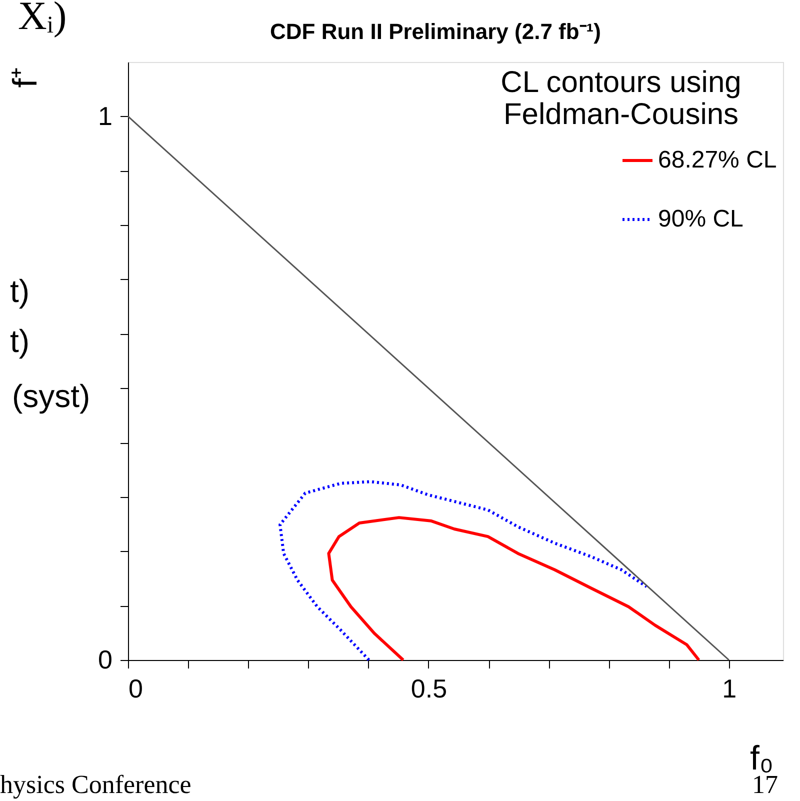 This screenshot has width=800, height=801. Describe the element at coordinates (717, 160) in the screenshot. I see `legend-label: 68.27% CL` at that location.